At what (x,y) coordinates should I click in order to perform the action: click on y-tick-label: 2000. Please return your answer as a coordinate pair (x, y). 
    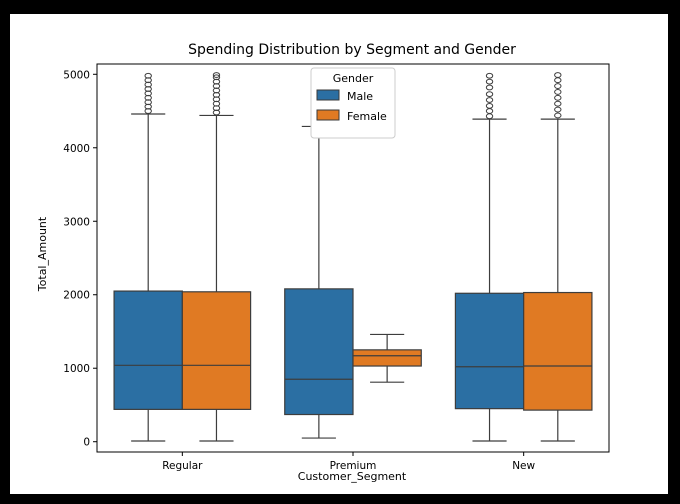
    Looking at the image, I should click on (76, 296).